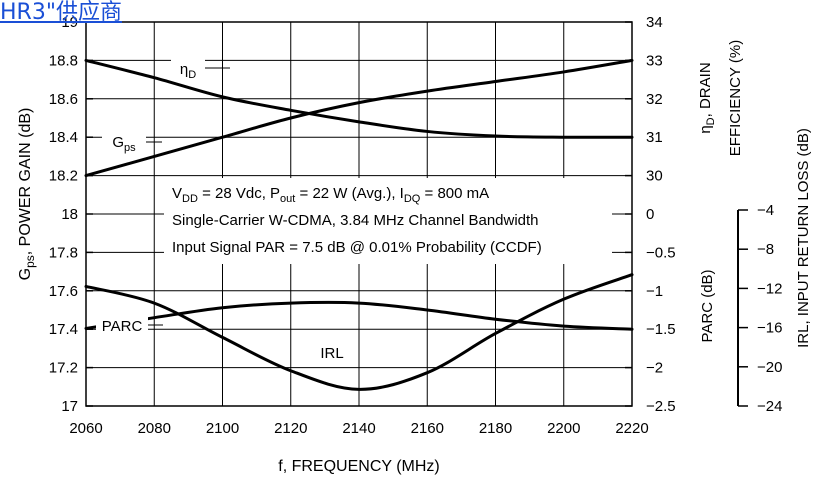 This screenshot has height=482, width=817. I want to click on annotation-idq: = 22 W (Avg.), I, so click(349, 193).